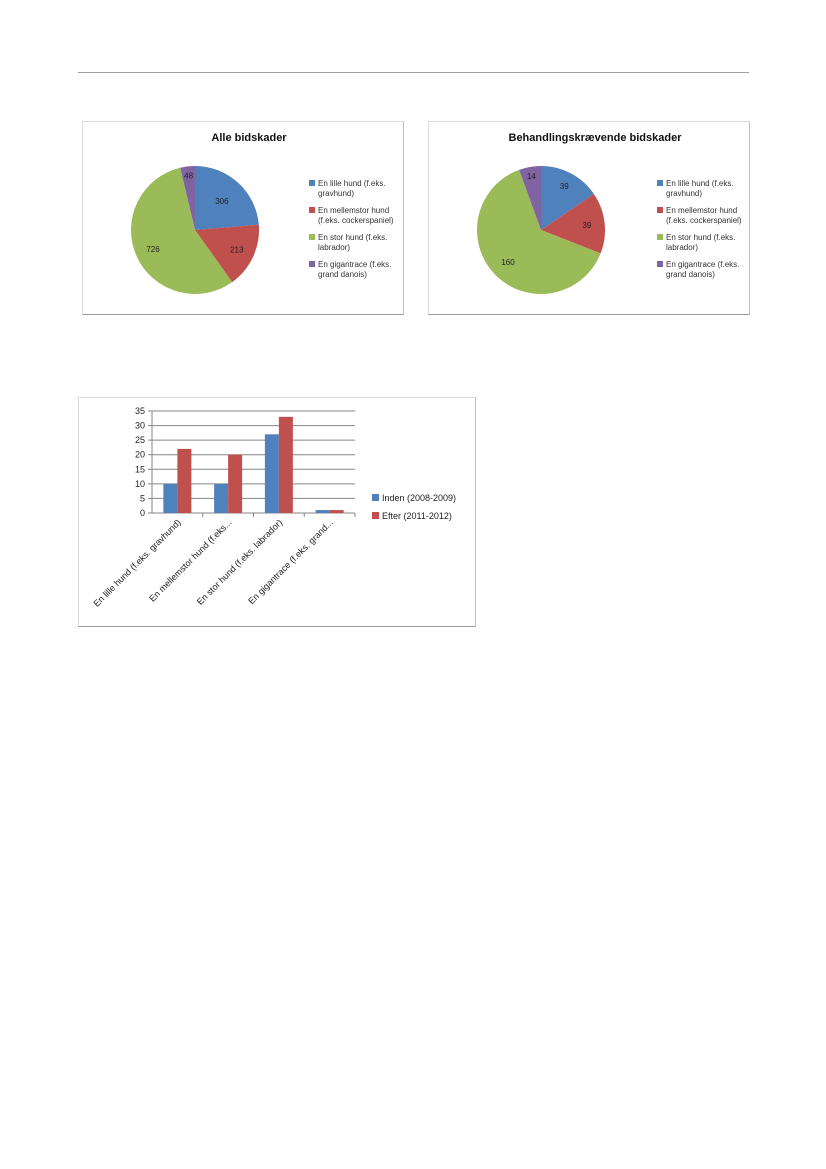 This screenshot has height=1169, width=826. Describe the element at coordinates (419, 498) in the screenshot. I see `legend-label-before: Inden (2008-2009)` at that location.